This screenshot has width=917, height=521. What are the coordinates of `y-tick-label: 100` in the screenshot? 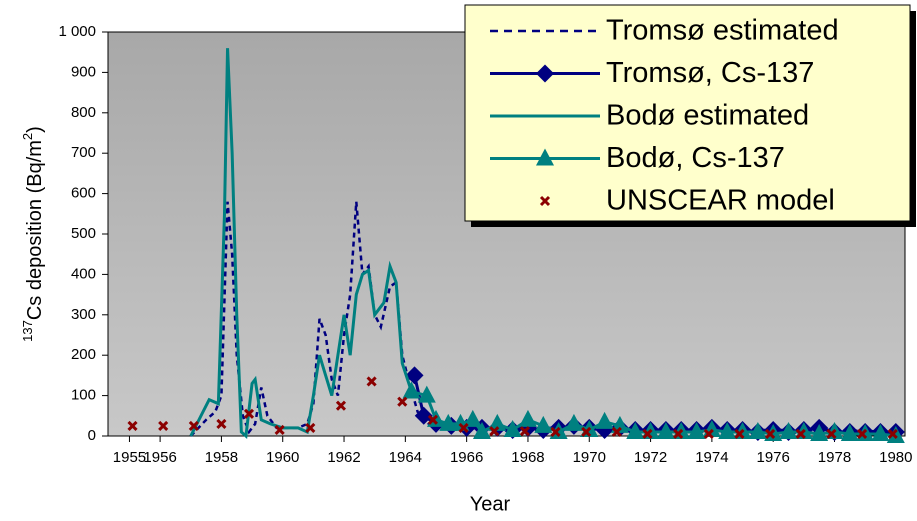 It's located at (83, 395).